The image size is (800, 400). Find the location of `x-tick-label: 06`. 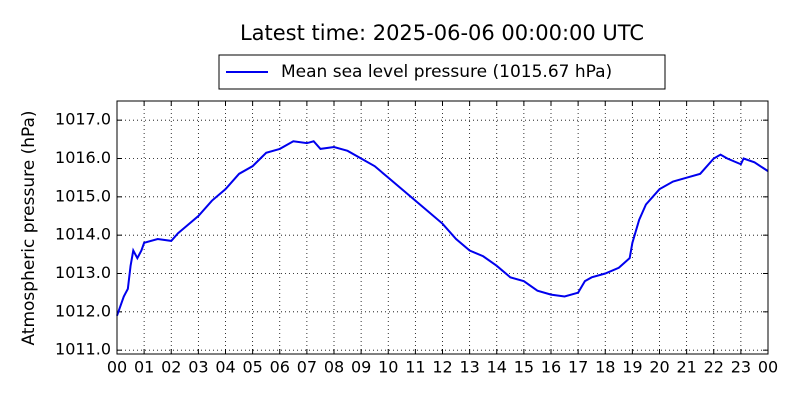

x-tick-label: 06 is located at coordinates (280, 367).